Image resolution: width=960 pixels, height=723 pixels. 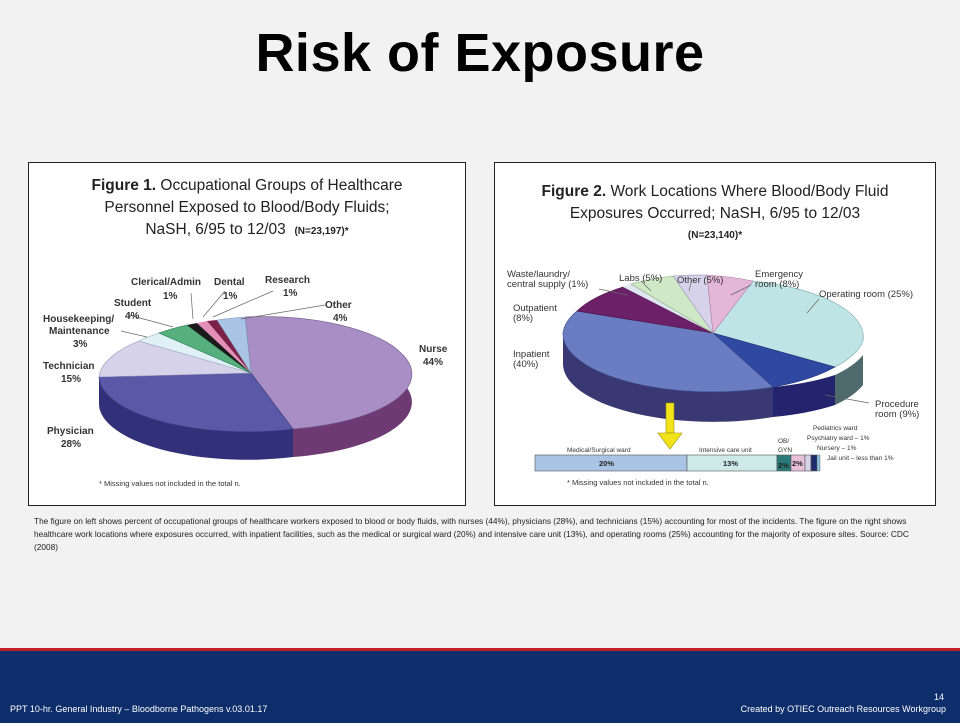 I want to click on figure-1-title-line2: Personnel Exposed to Blood/Body Fluids;, so click(x=247, y=207).